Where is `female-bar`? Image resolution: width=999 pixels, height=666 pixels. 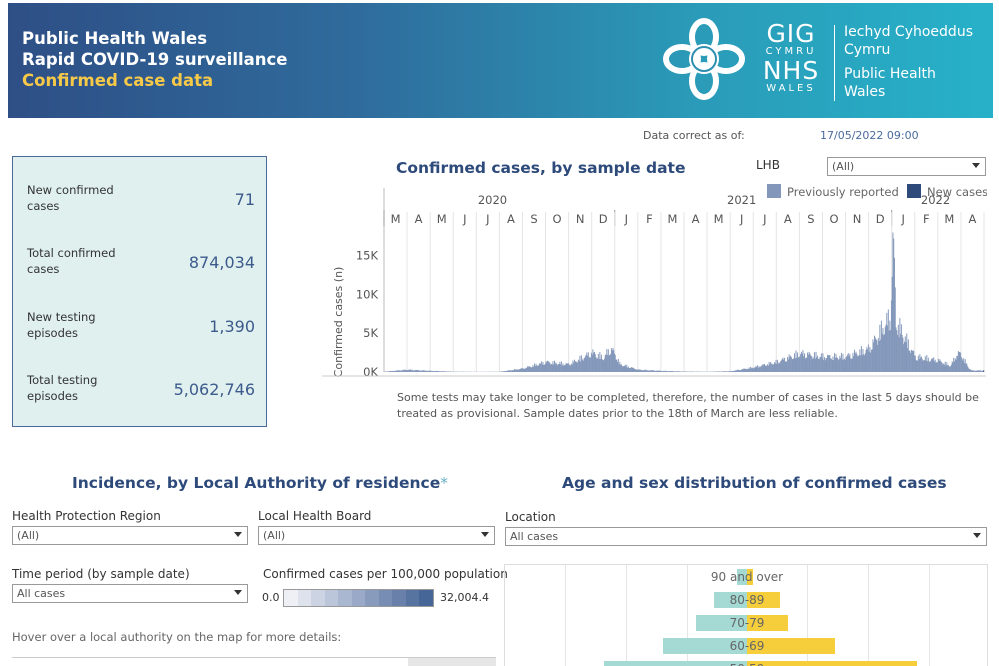
female-bar is located at coordinates (704, 646).